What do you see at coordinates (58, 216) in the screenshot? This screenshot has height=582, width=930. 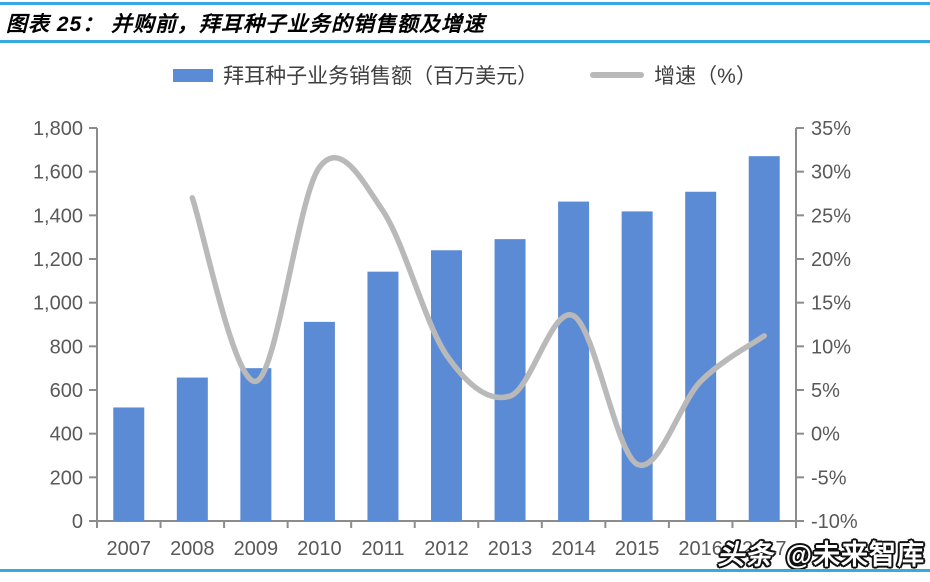 I see `left-axis-label: 1,400` at bounding box center [58, 216].